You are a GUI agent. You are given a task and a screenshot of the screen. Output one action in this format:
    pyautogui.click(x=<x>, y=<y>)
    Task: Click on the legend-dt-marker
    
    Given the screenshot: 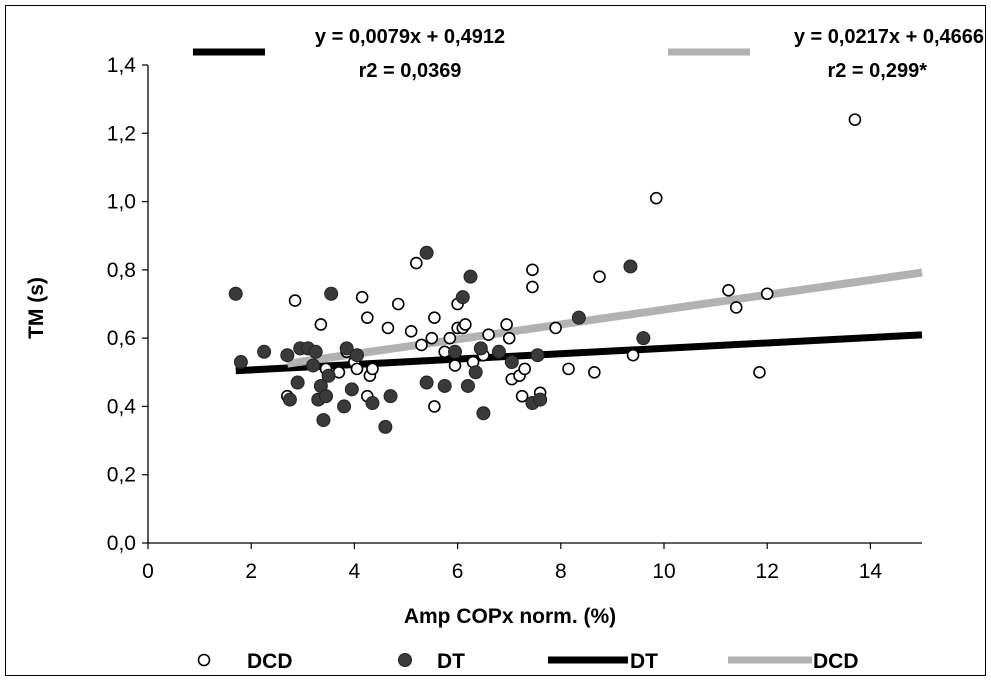 What is the action you would take?
    pyautogui.click(x=405, y=660)
    